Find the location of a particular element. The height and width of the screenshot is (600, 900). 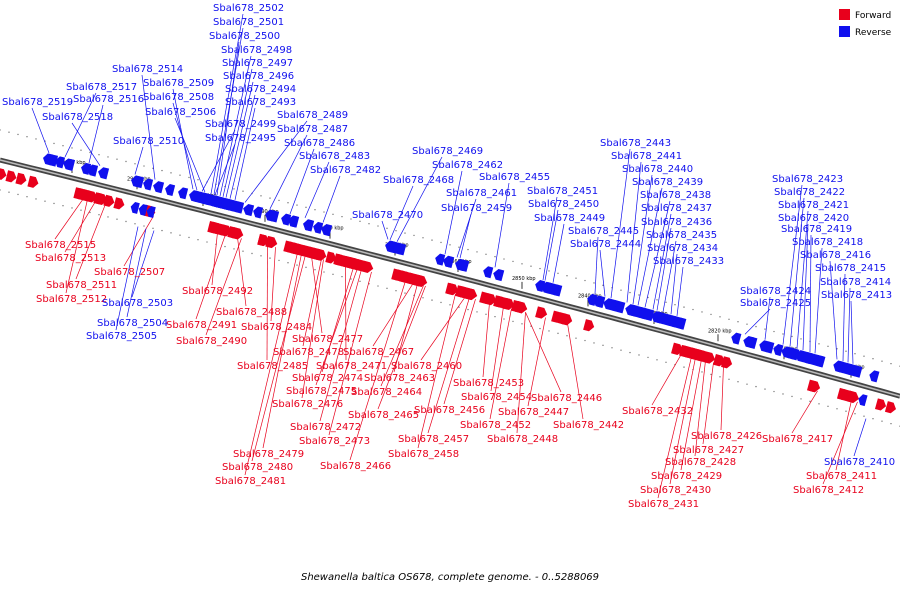

gene-label: Sbal678_2413 is located at coordinates (856, 295).